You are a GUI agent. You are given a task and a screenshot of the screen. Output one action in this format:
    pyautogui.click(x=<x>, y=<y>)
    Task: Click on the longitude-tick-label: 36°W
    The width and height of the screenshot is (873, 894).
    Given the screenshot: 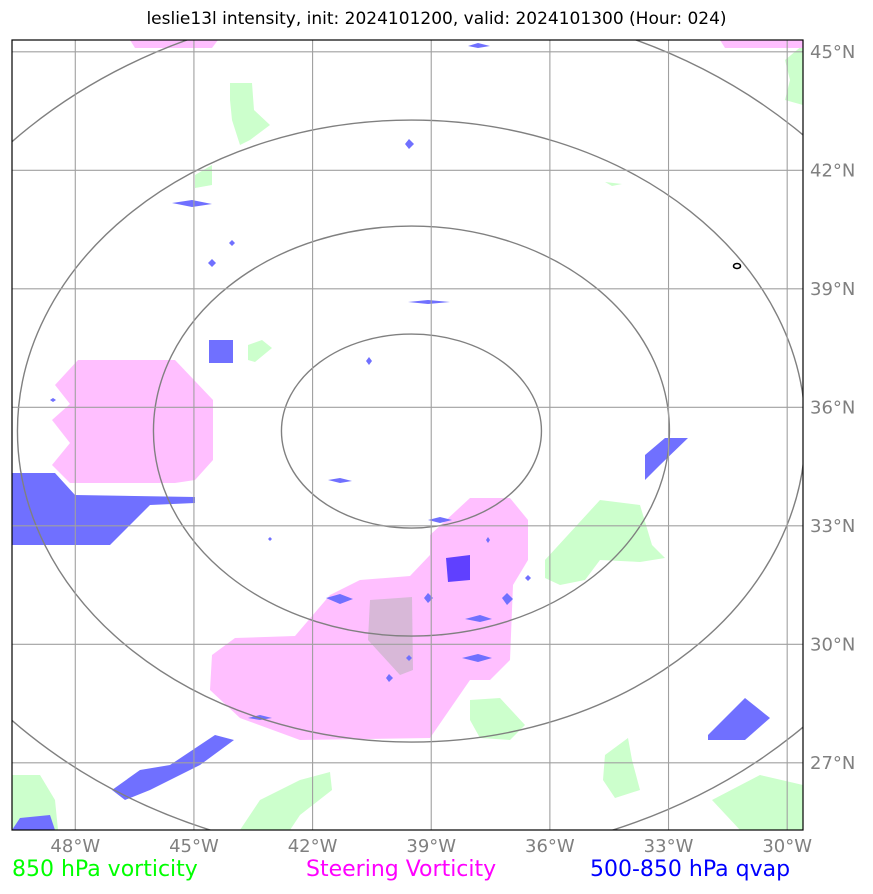 What is the action you would take?
    pyautogui.click(x=550, y=846)
    